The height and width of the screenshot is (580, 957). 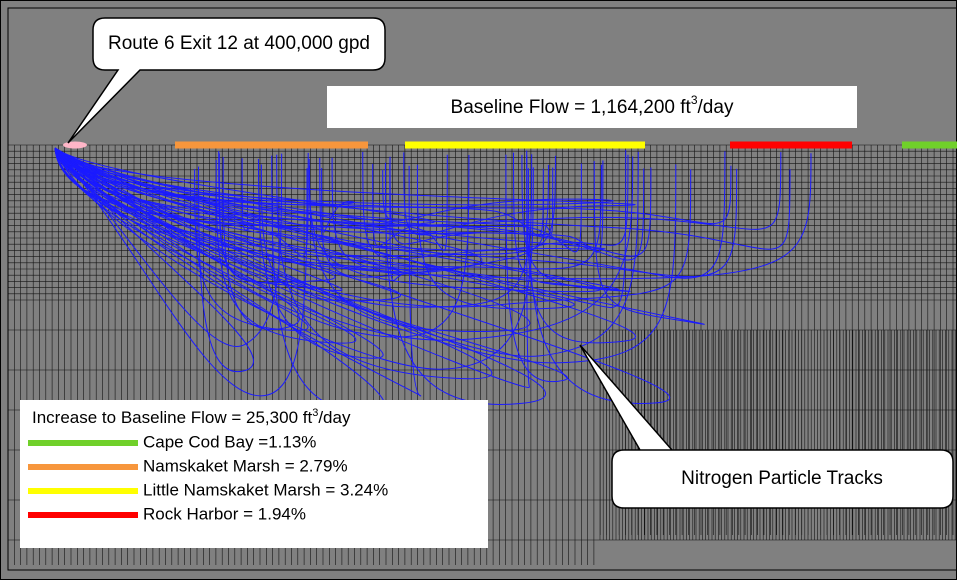 I want to click on legend-label: Namskaket Marsh = 2.79%, so click(x=245, y=465).